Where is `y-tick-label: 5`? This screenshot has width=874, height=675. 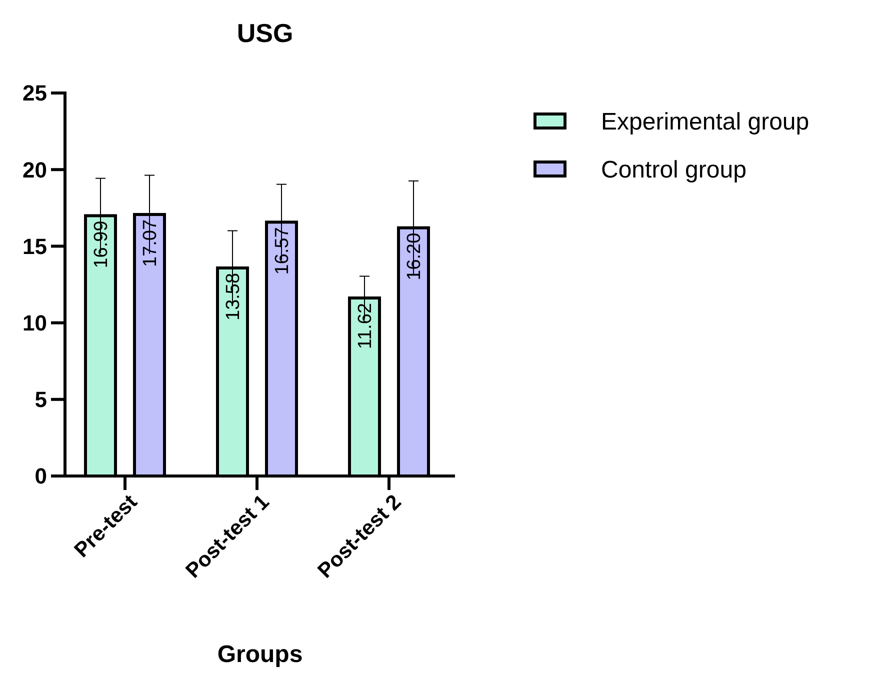 y-tick-label: 5 is located at coordinates (40, 399).